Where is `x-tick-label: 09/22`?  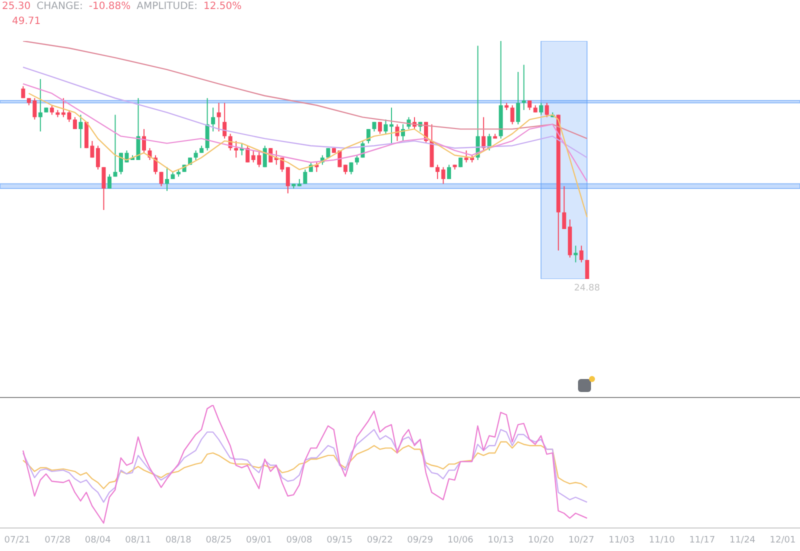
x-tick-label: 09/22 is located at coordinates (379, 540).